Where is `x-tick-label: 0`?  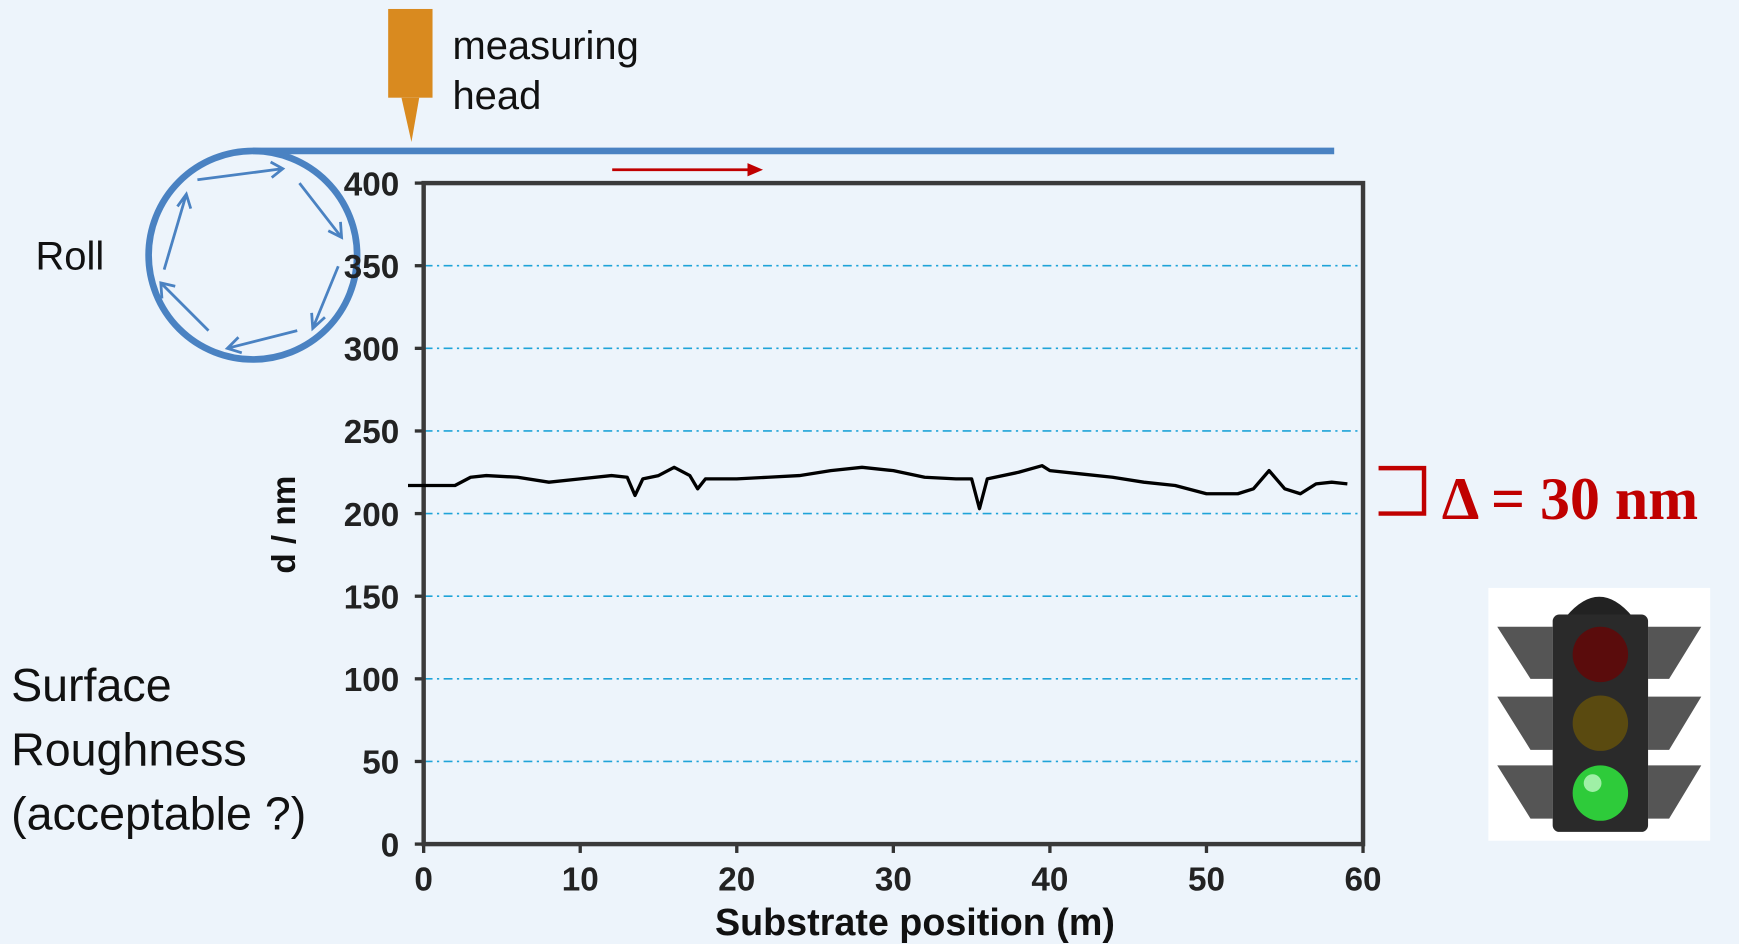 x-tick-label: 0 is located at coordinates (423, 880).